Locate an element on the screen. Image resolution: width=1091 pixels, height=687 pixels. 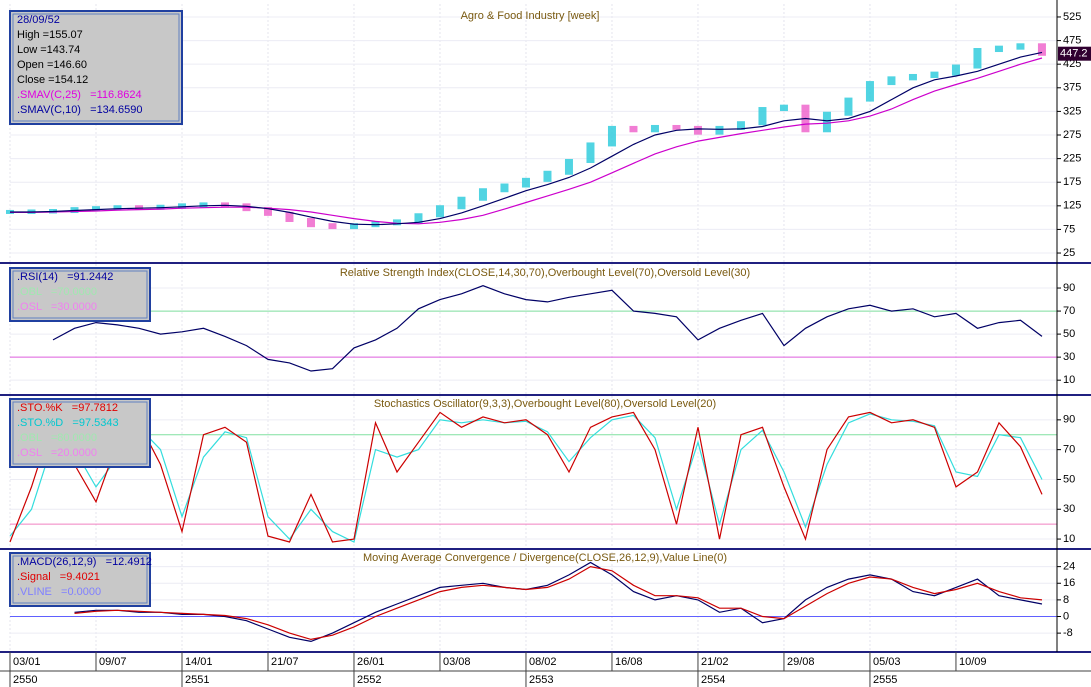
x-tick-label: 14/01 is located at coordinates (199, 662).